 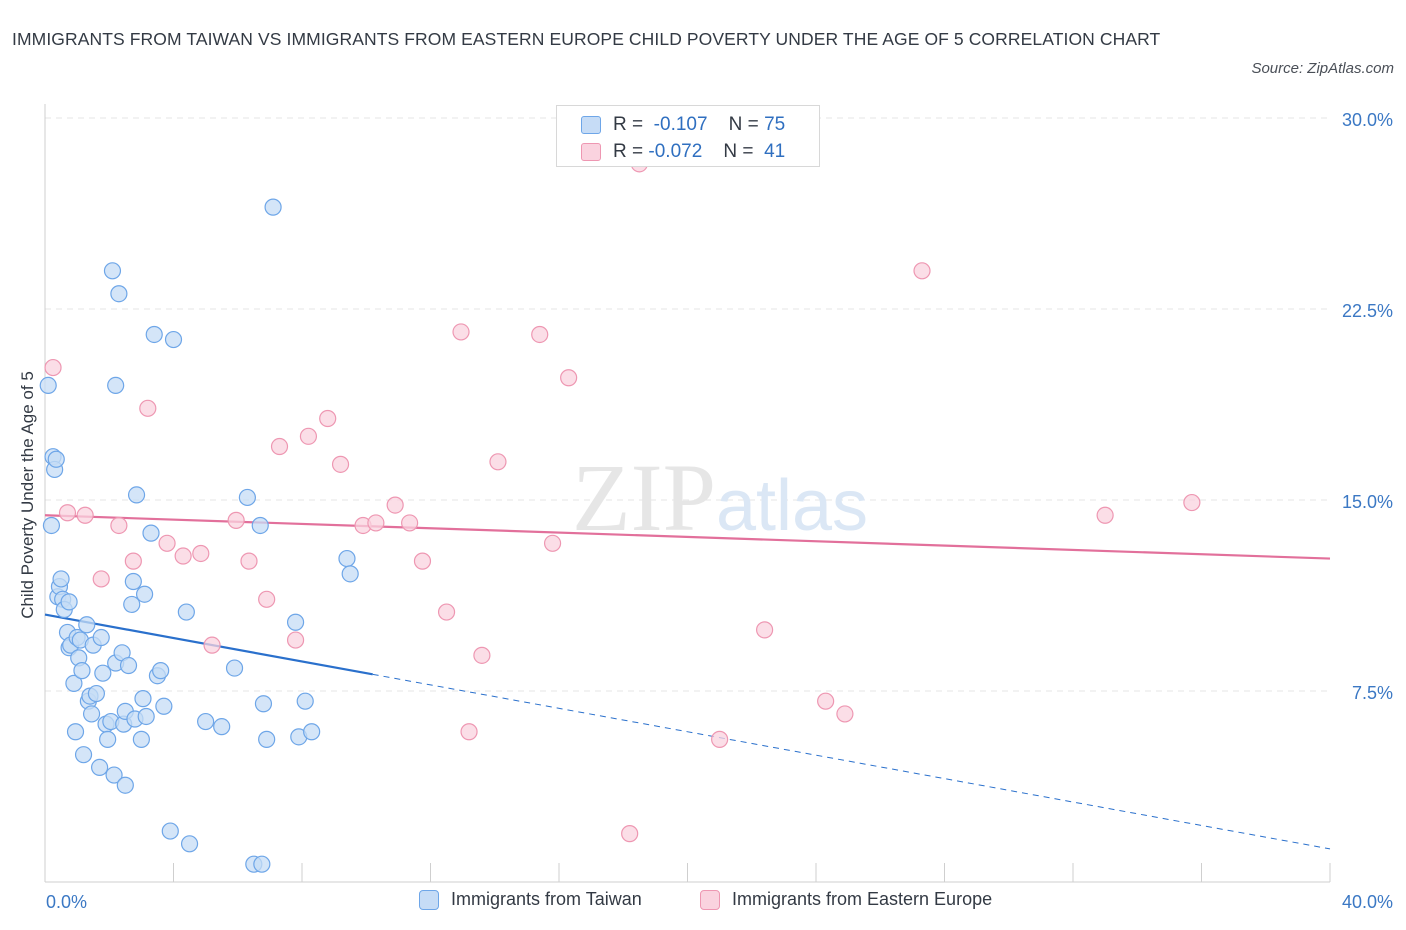 I want to click on legend-item-eastern-europe: Immigrants from Eastern Europe, so click(x=846, y=899).